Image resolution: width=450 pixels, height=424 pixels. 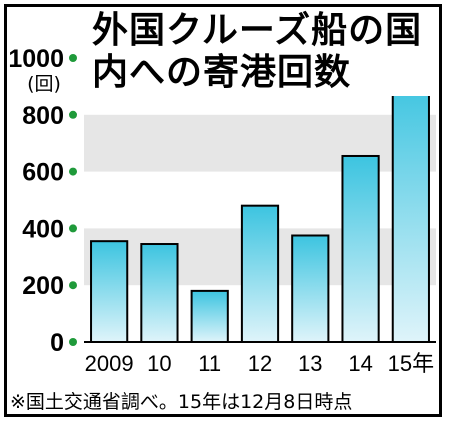 What do you see at coordinates (43, 116) in the screenshot?
I see `y-tick-label: 800` at bounding box center [43, 116].